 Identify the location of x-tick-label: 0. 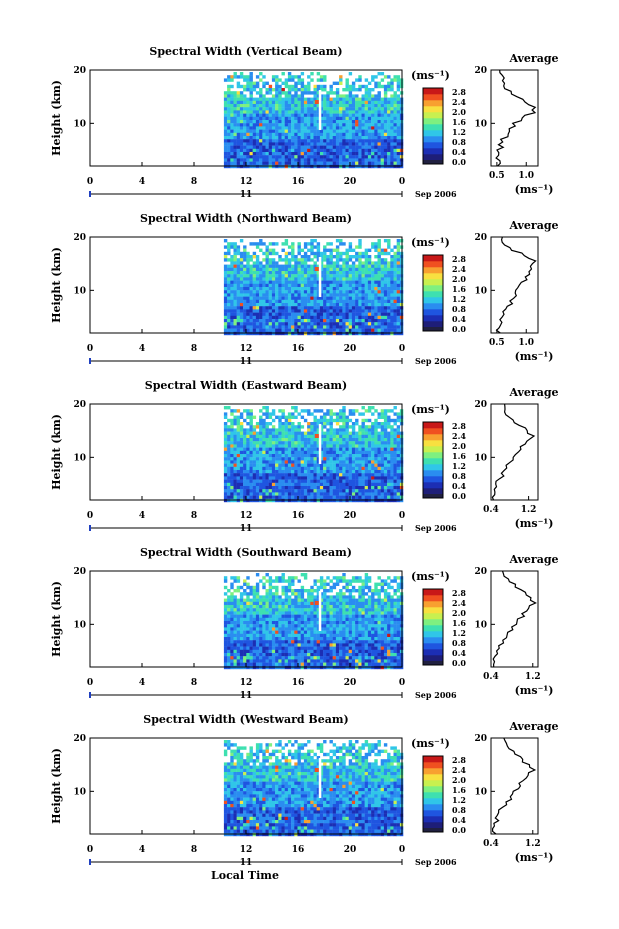
(402, 182).